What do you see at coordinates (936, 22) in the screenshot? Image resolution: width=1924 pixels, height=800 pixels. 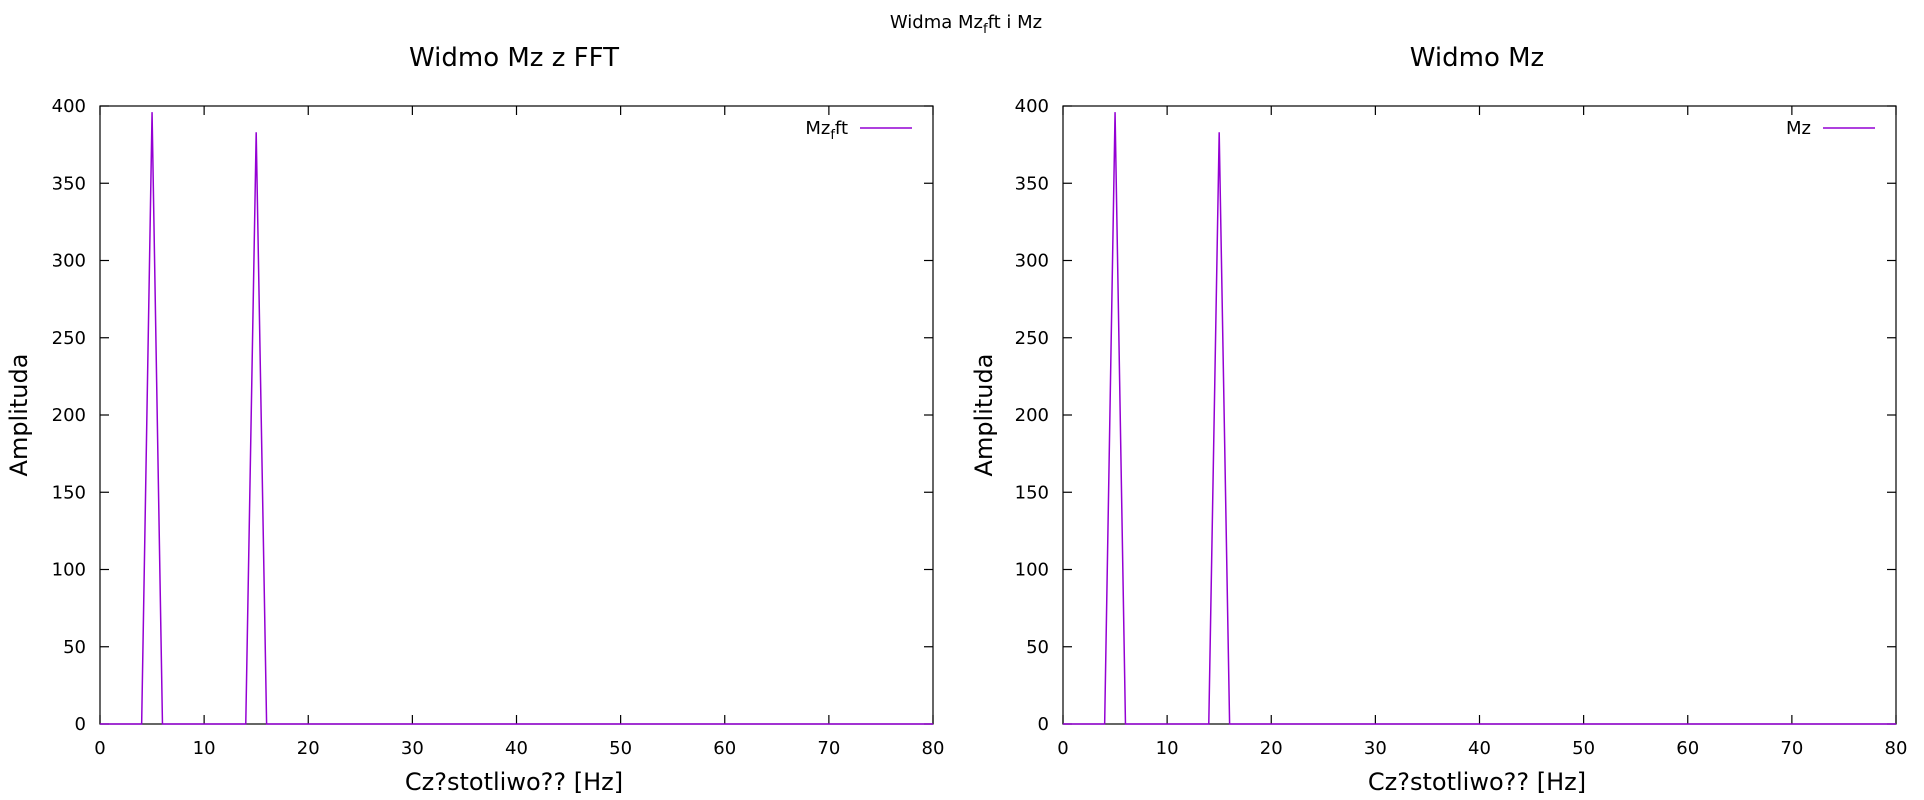 I see `figure-title-main: Widma Mz` at bounding box center [936, 22].